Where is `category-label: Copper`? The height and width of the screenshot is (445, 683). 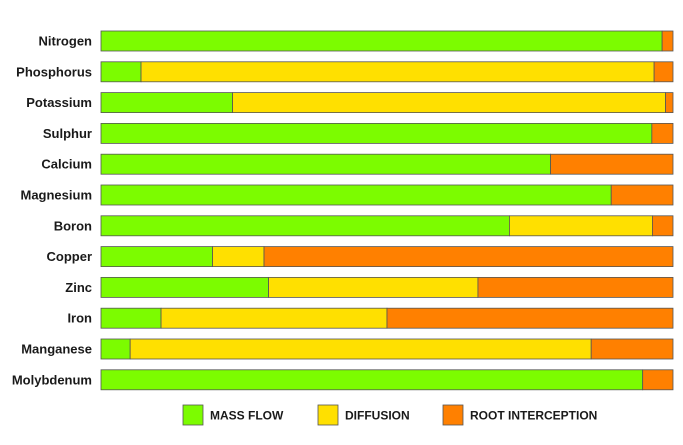
category-label: Copper is located at coordinates (70, 256).